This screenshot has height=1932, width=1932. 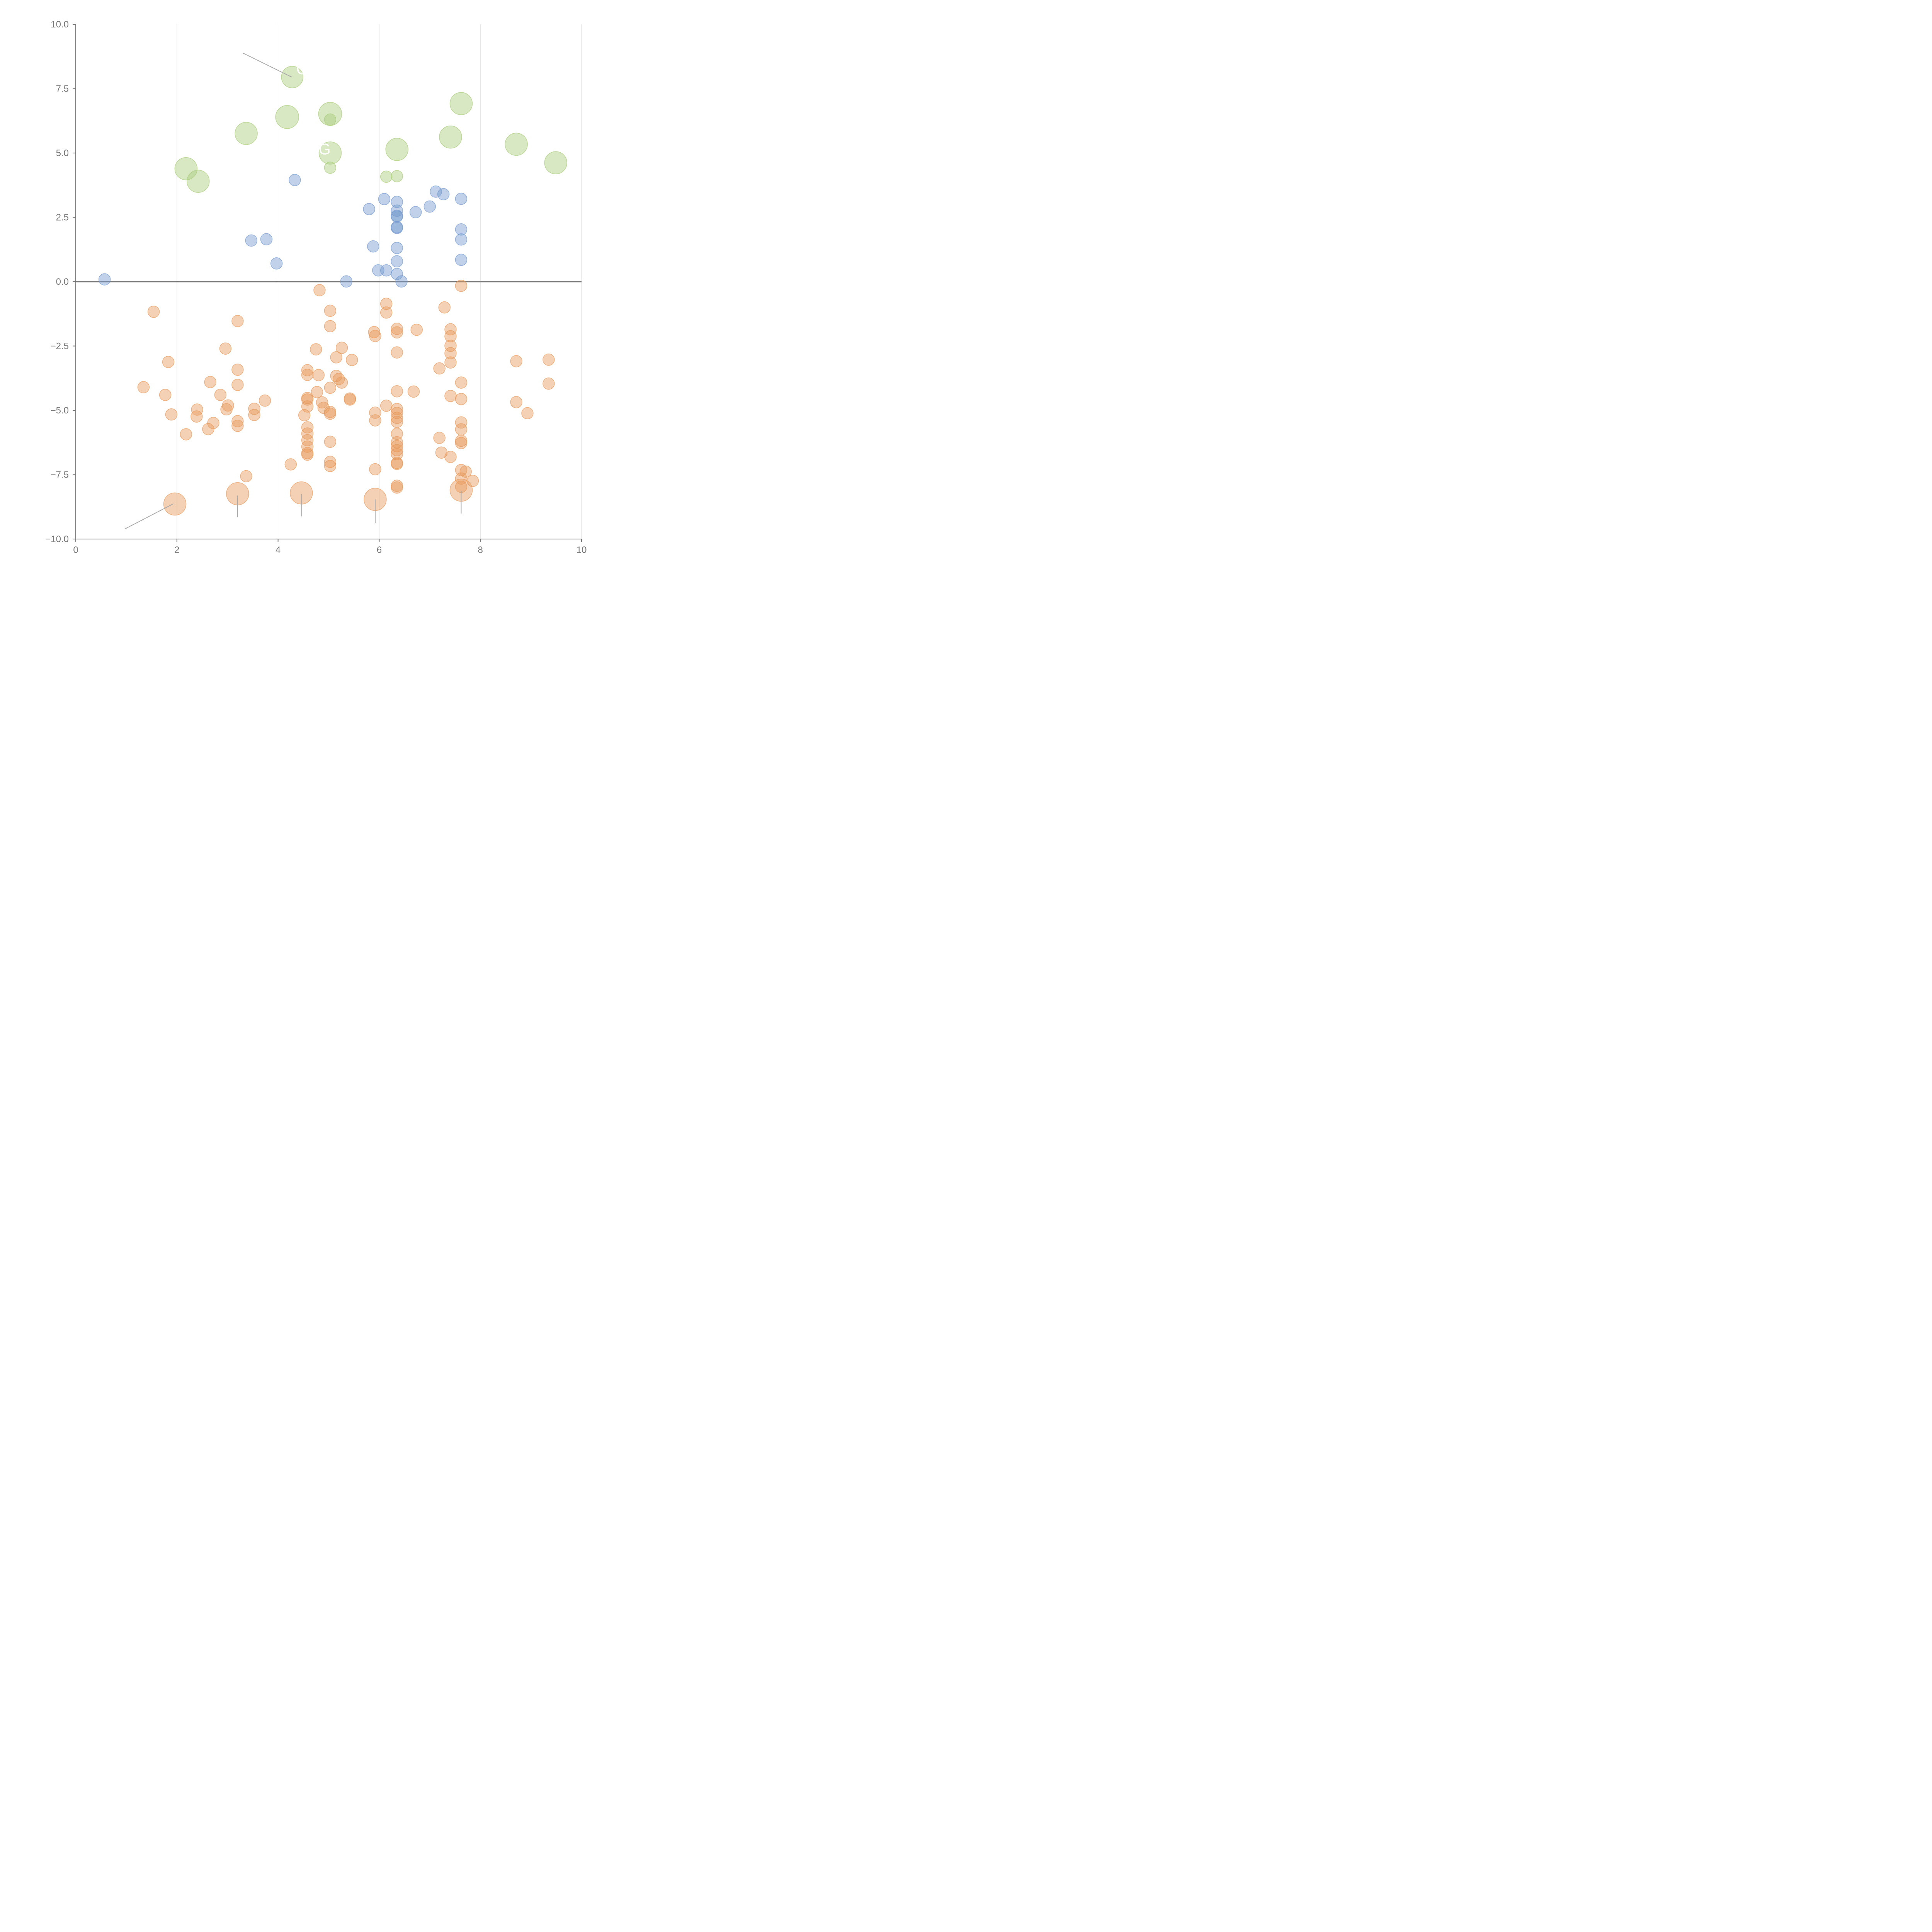 What do you see at coordinates (176, 550) in the screenshot?
I see `x-tick-label: 2` at bounding box center [176, 550].